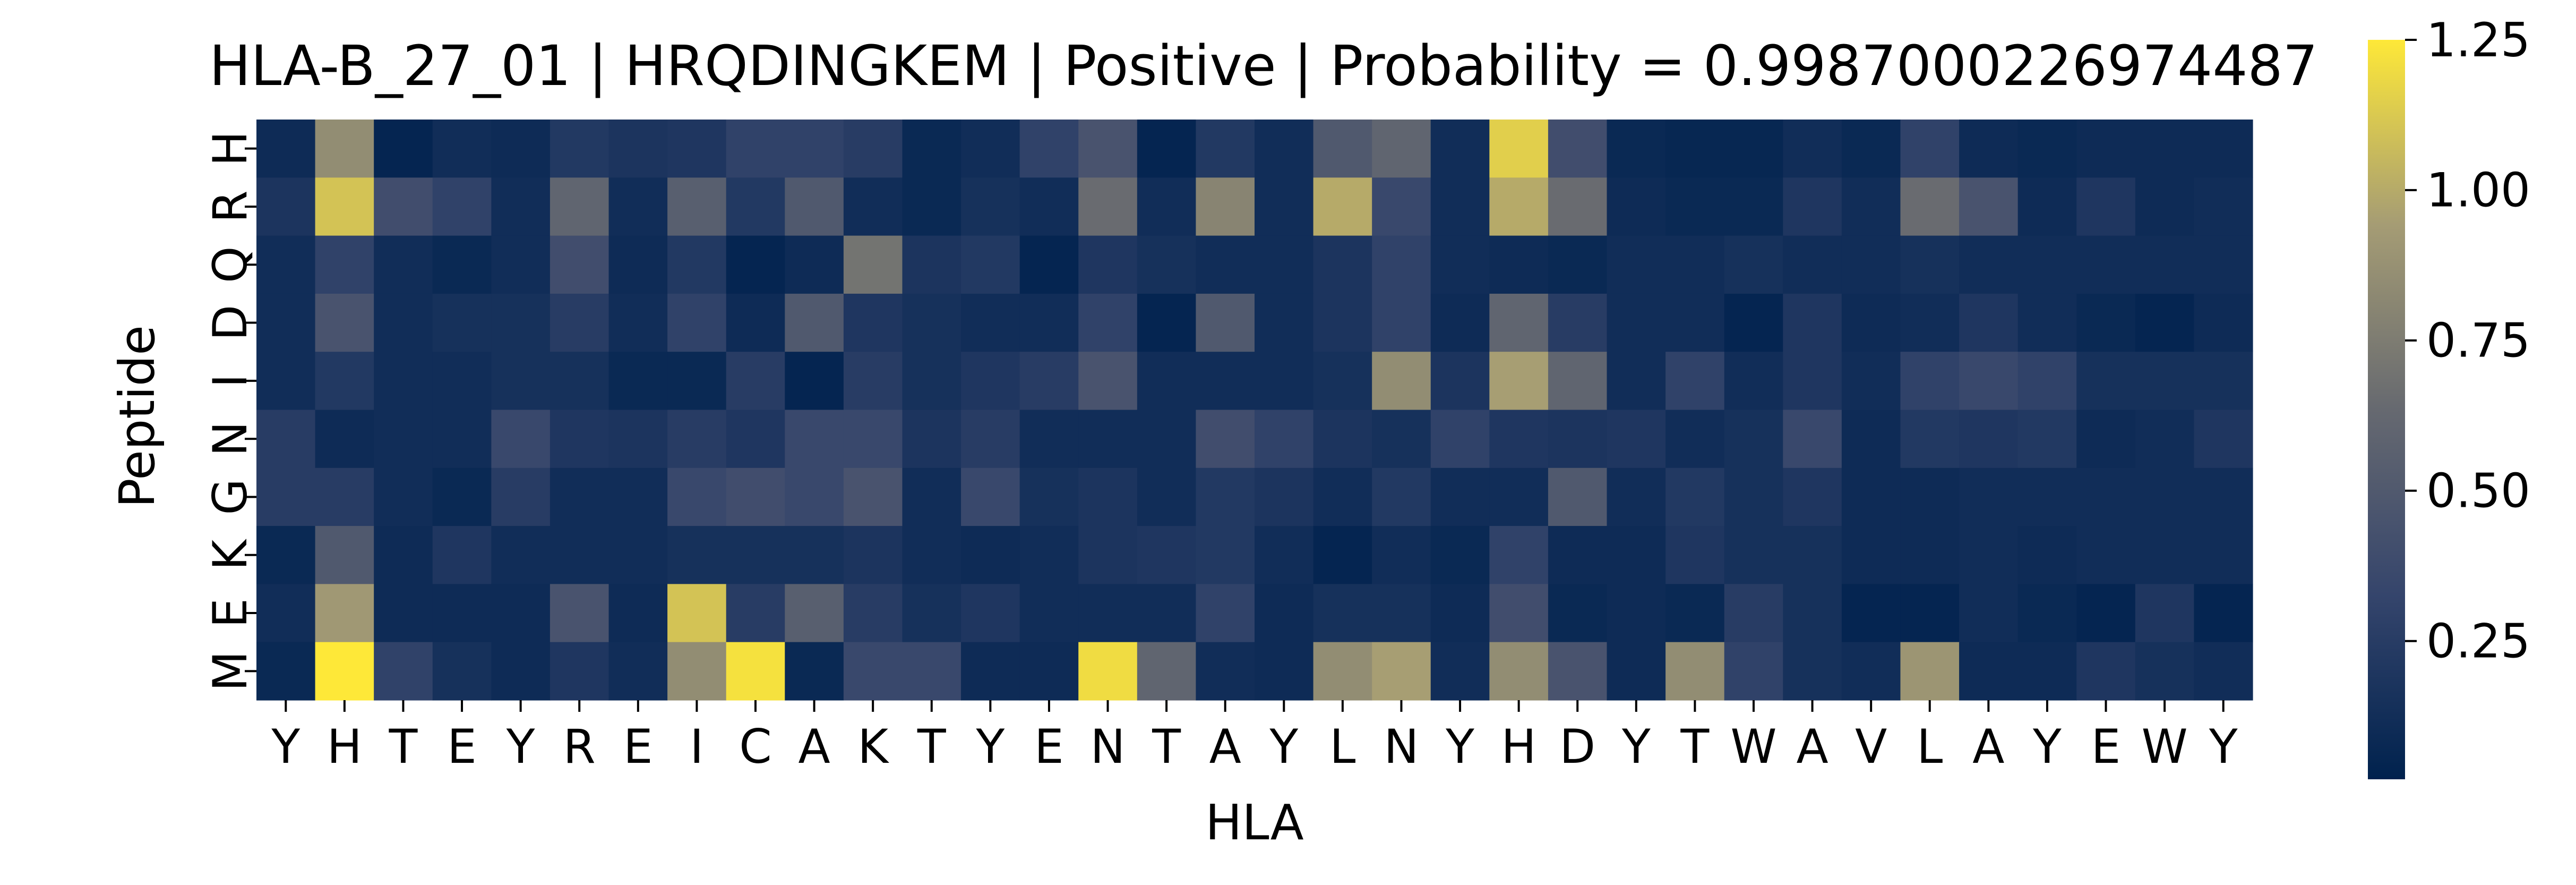 This screenshot has height=885, width=2576. What do you see at coordinates (1988, 747) in the screenshot?
I see `x-tick-label: A` at bounding box center [1988, 747].